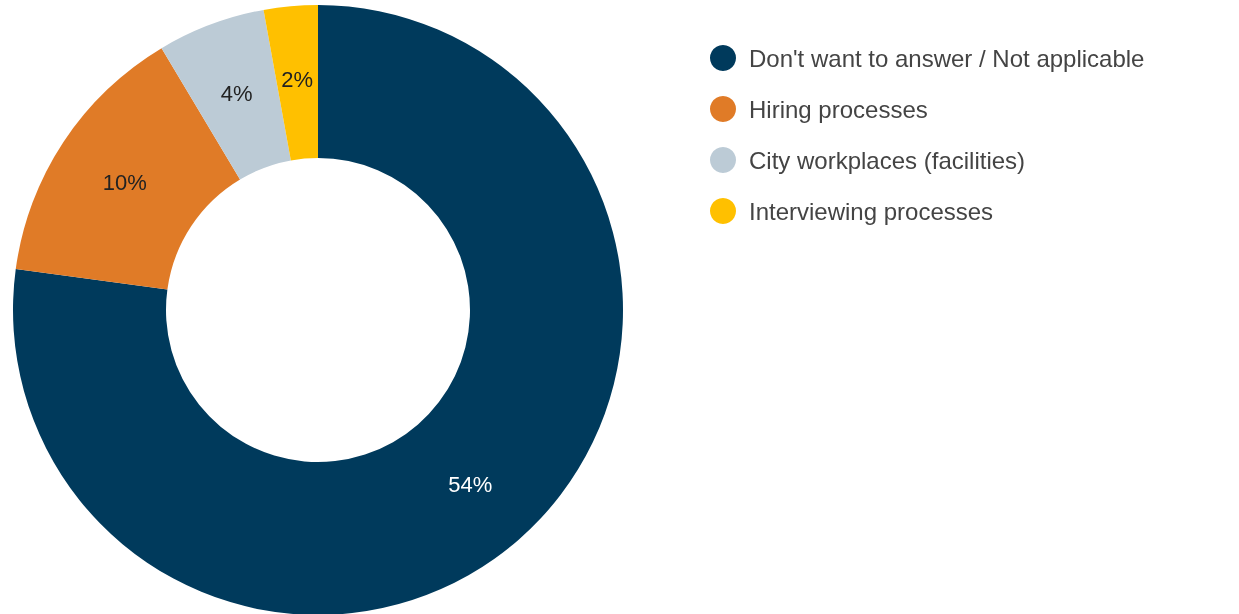 Image resolution: width=1239 pixels, height=614 pixels. Describe the element at coordinates (124, 182) in the screenshot. I see `data-label: 10%` at that location.